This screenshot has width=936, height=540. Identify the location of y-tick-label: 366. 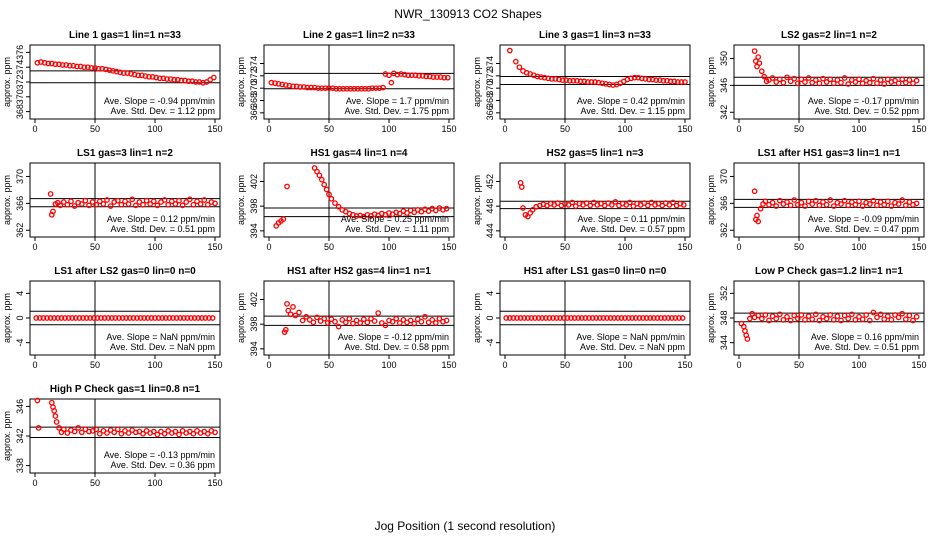
(724, 203).